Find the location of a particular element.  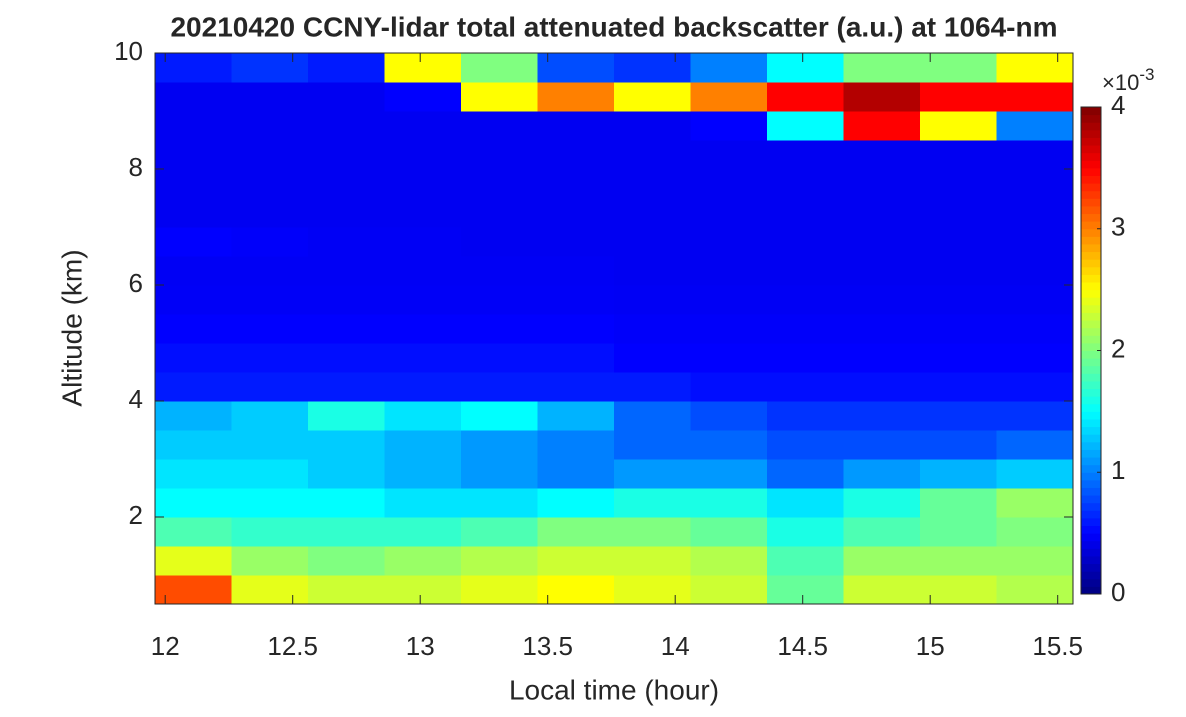

y-tick-label: 2 is located at coordinates (136, 515).